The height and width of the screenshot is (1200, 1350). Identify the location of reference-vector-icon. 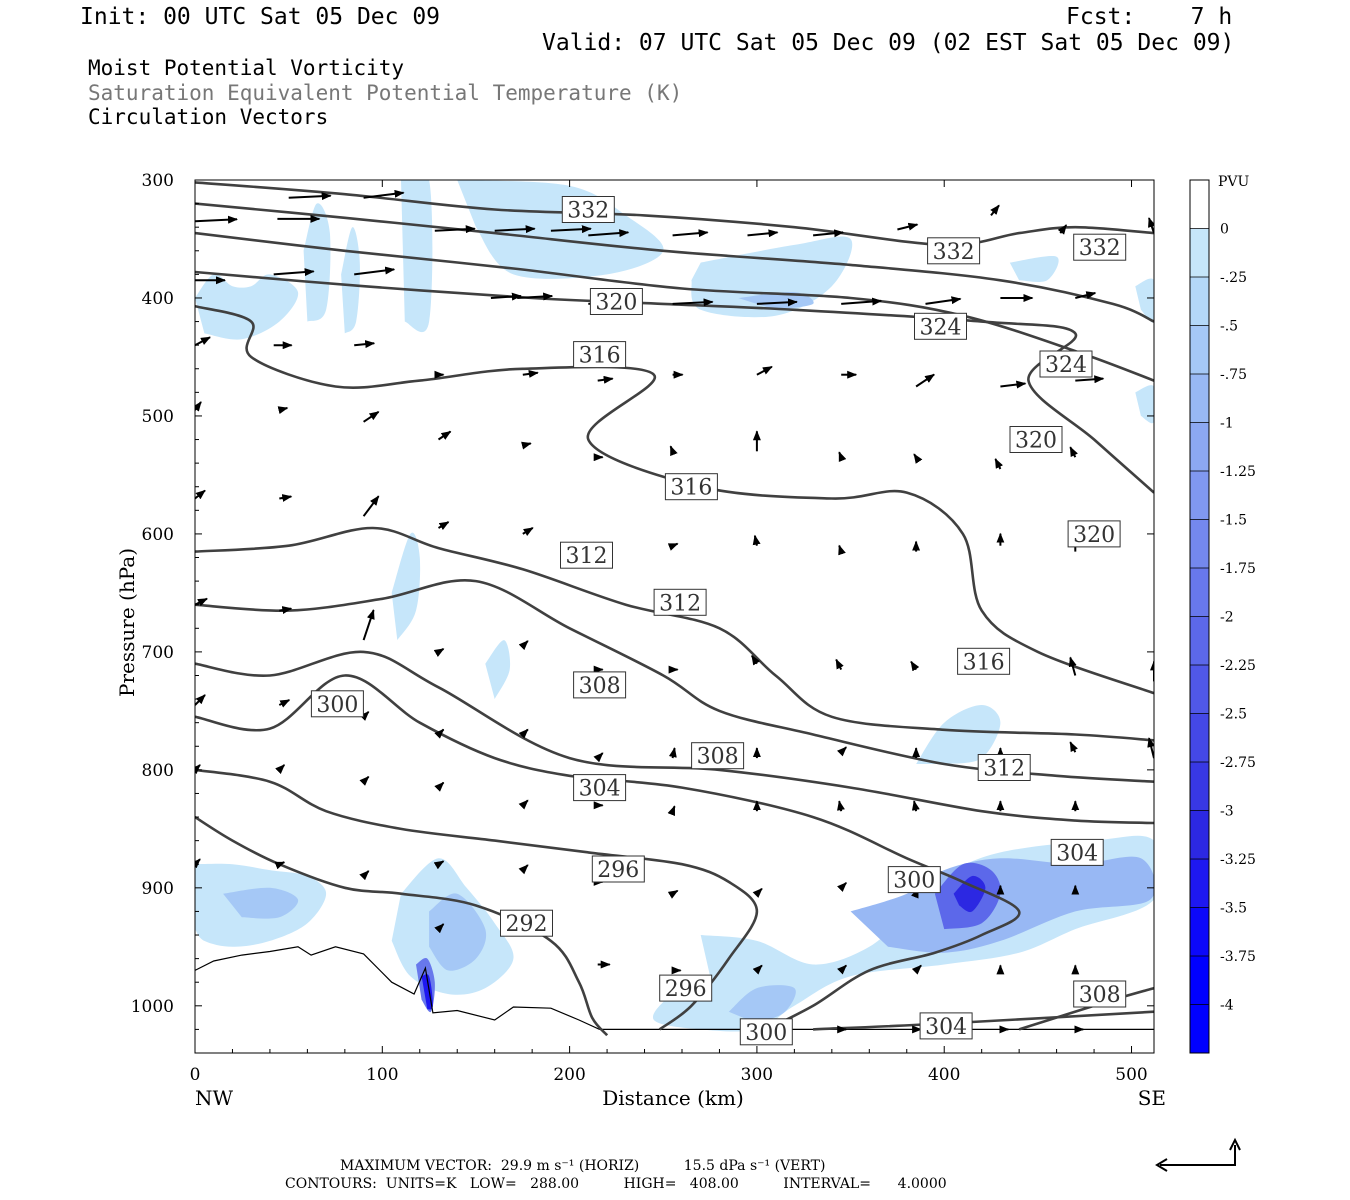
(1198, 1154).